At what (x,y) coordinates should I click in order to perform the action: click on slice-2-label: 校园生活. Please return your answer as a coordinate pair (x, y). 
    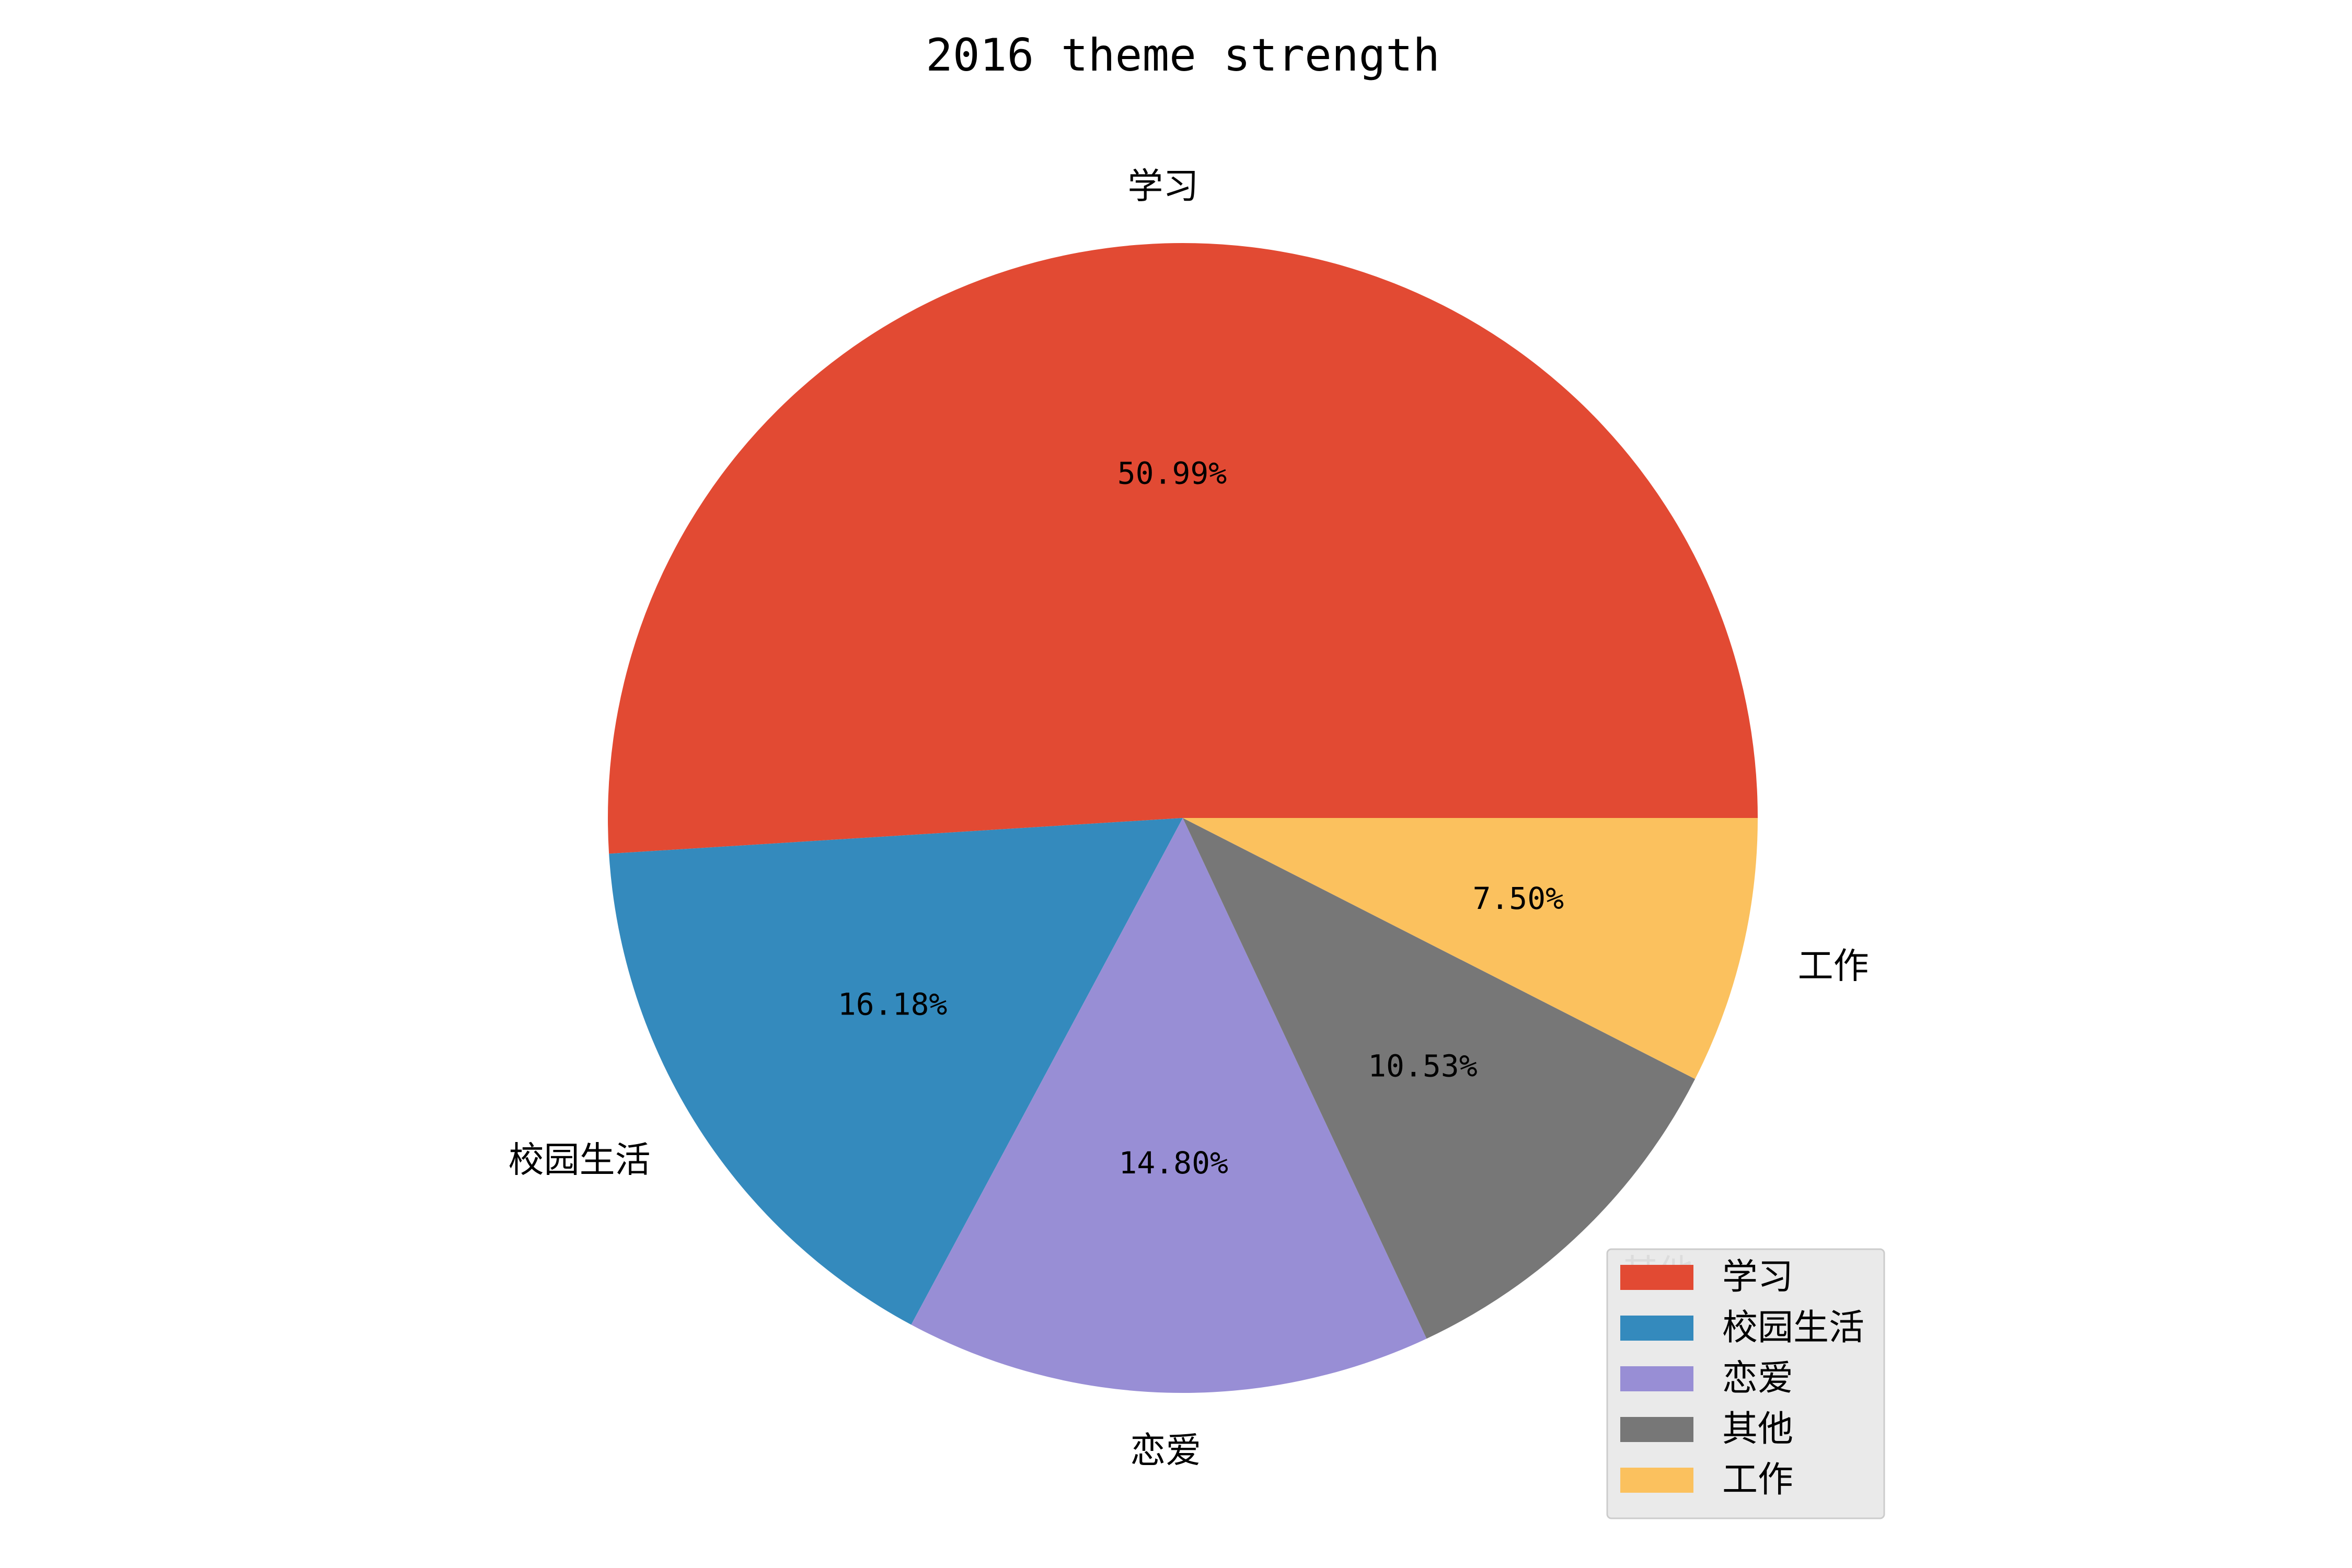
    Looking at the image, I should click on (580, 1160).